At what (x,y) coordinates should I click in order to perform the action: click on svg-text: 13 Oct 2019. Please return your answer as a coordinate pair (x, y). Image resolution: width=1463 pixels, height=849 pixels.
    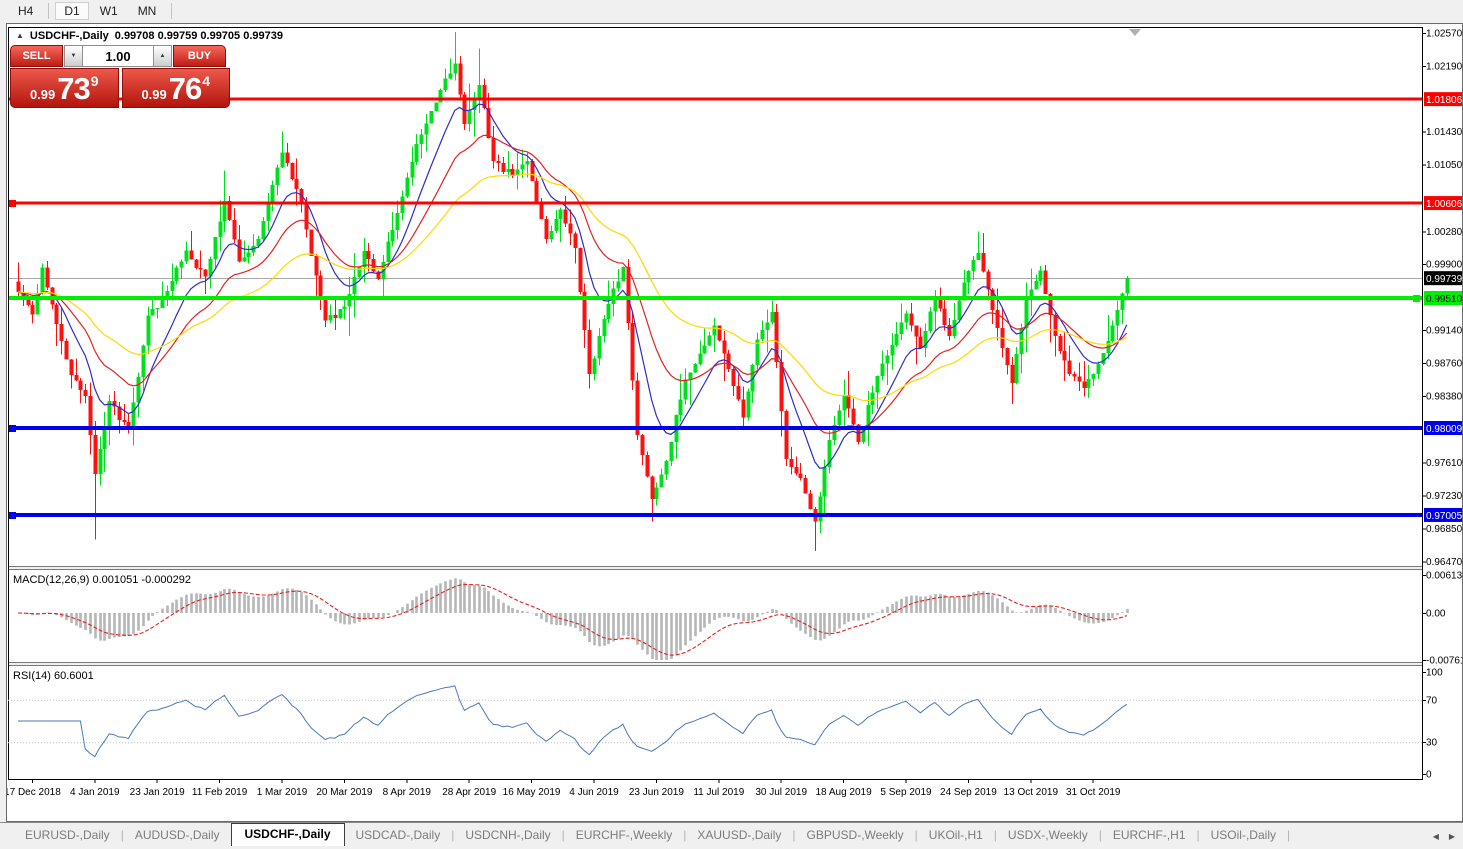
    Looking at the image, I should click on (1031, 792).